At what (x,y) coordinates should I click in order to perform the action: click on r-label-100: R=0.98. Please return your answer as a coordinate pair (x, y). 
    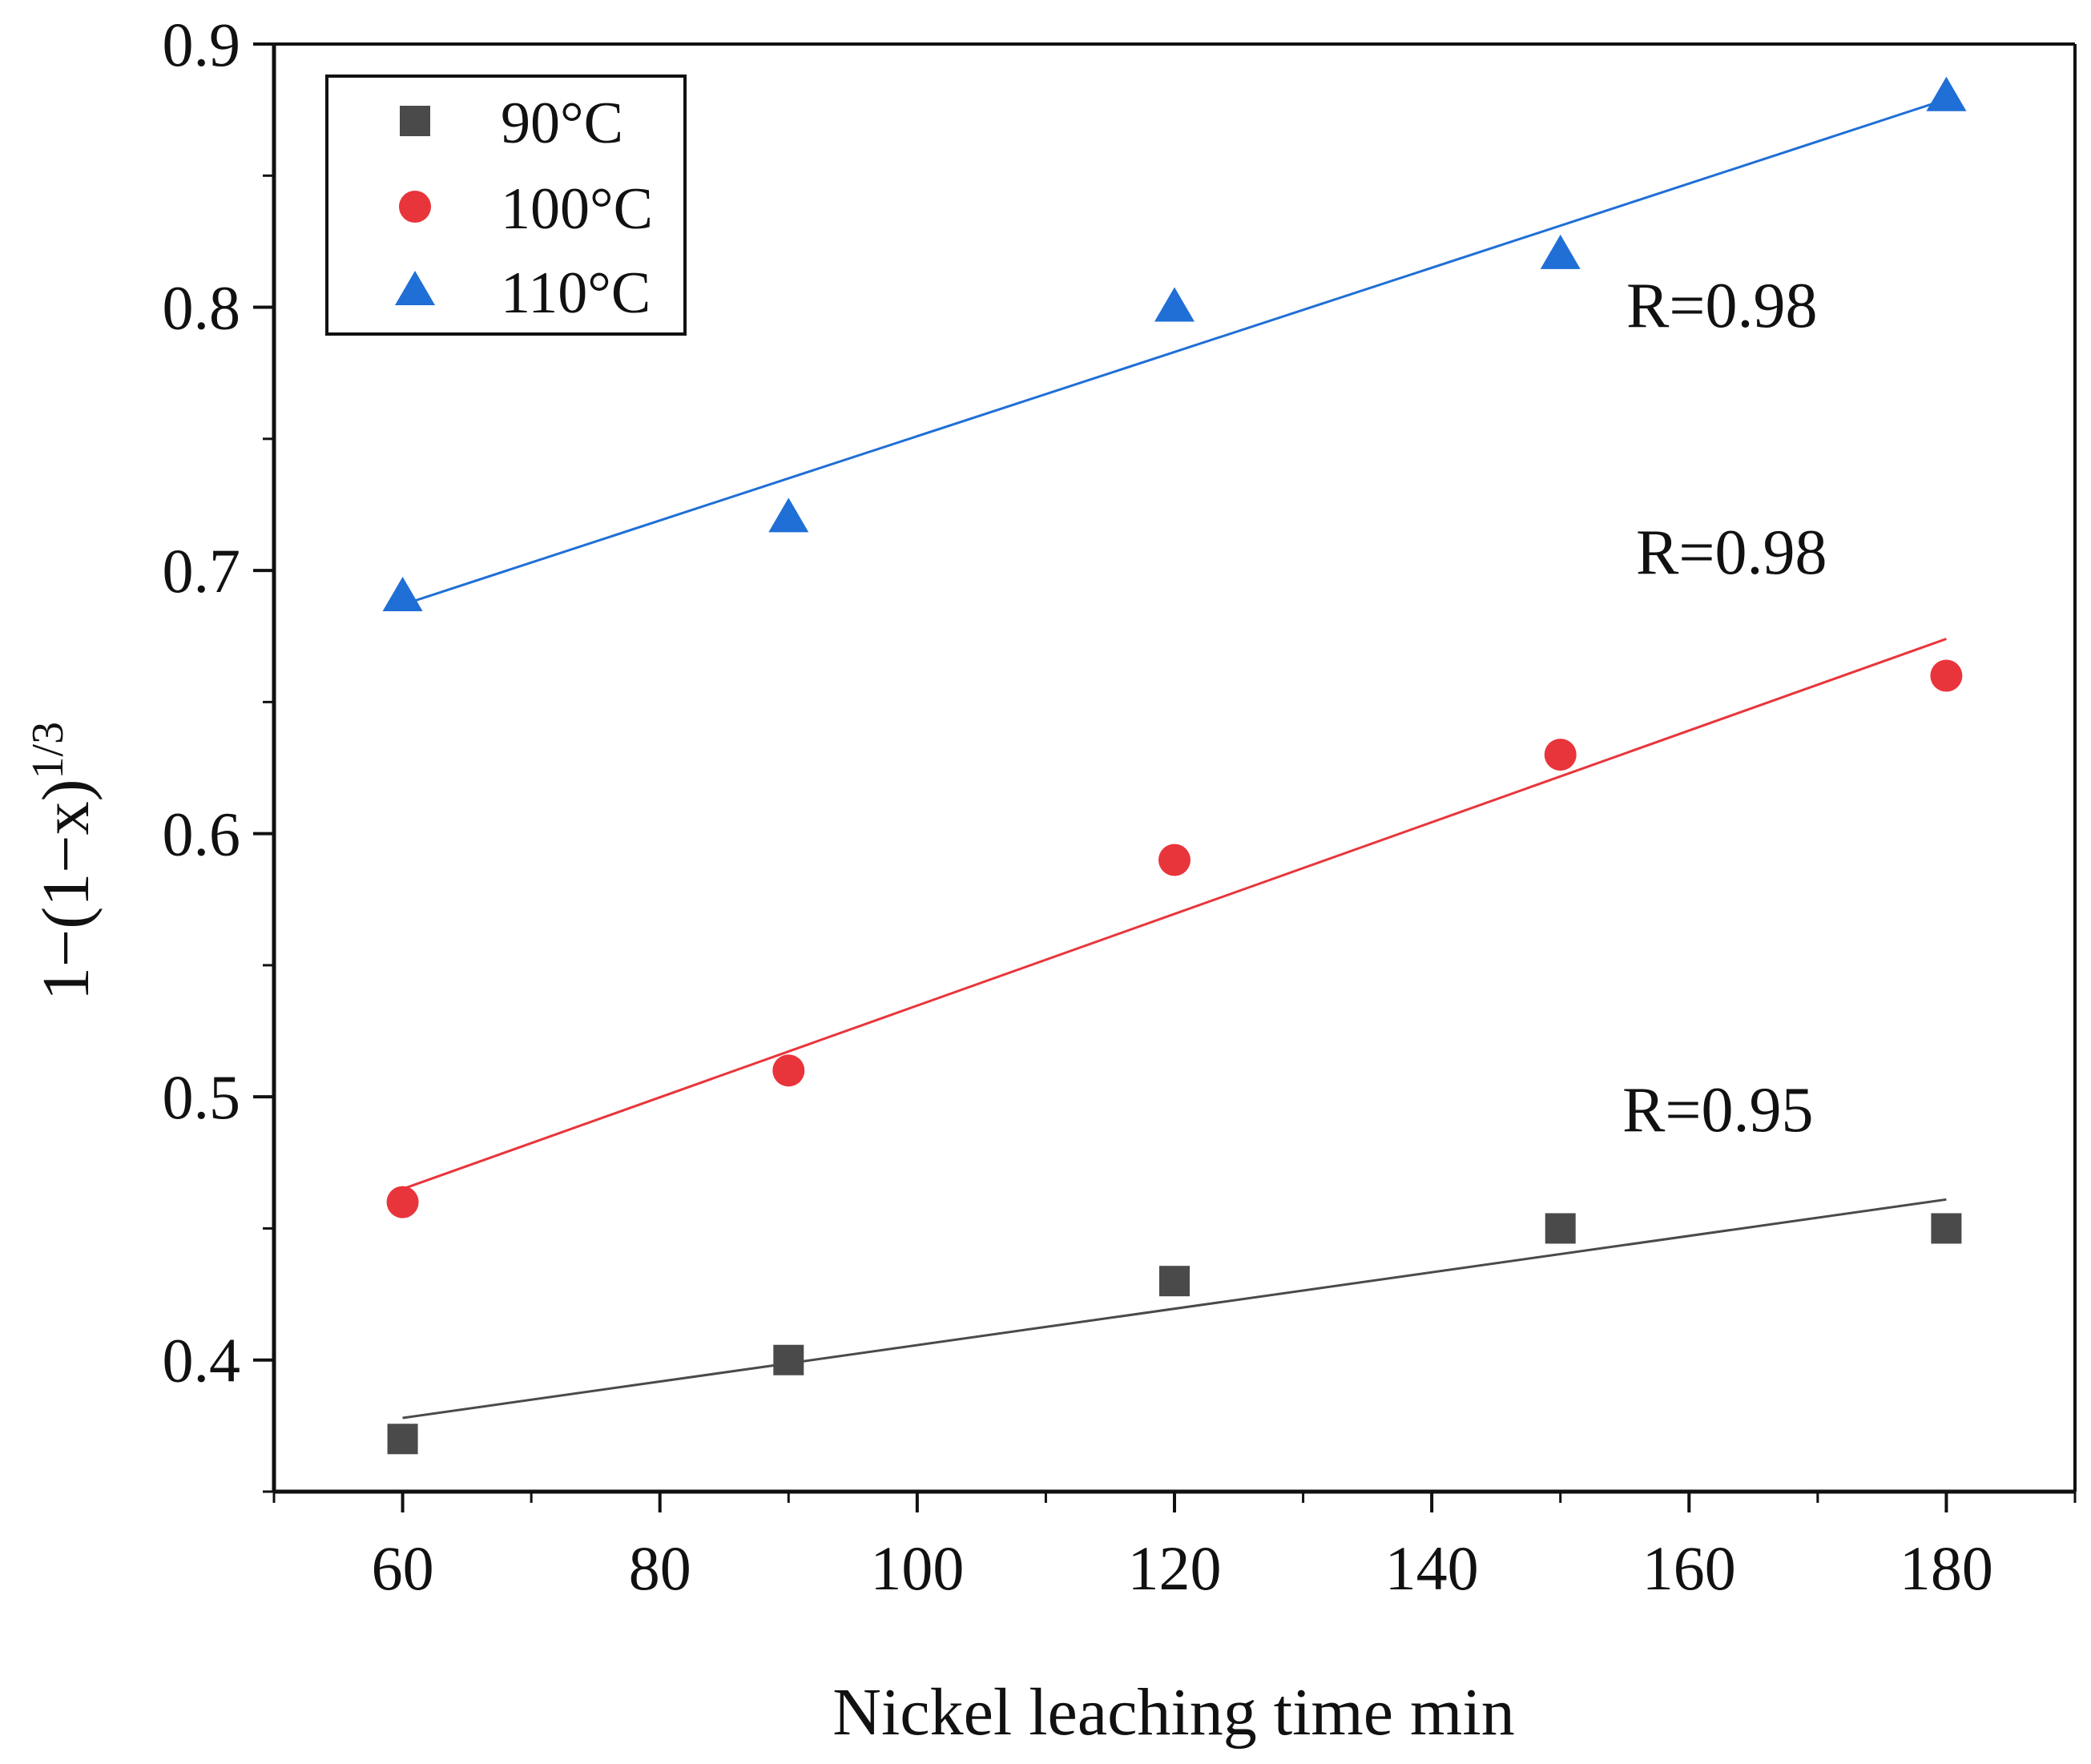
    Looking at the image, I should click on (1732, 553).